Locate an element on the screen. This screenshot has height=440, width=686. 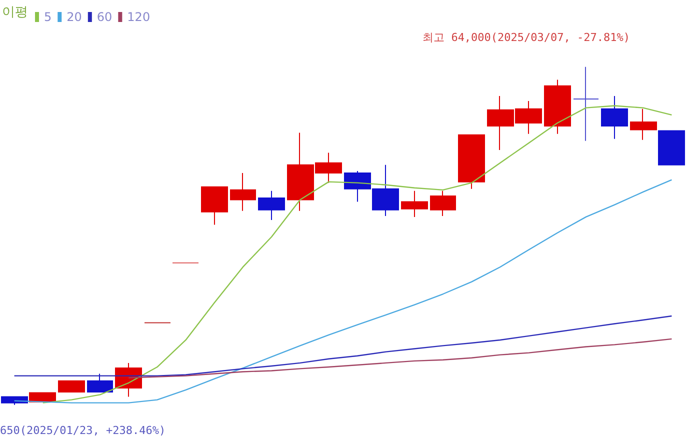
legend-label: 60 is located at coordinates (104, 17).